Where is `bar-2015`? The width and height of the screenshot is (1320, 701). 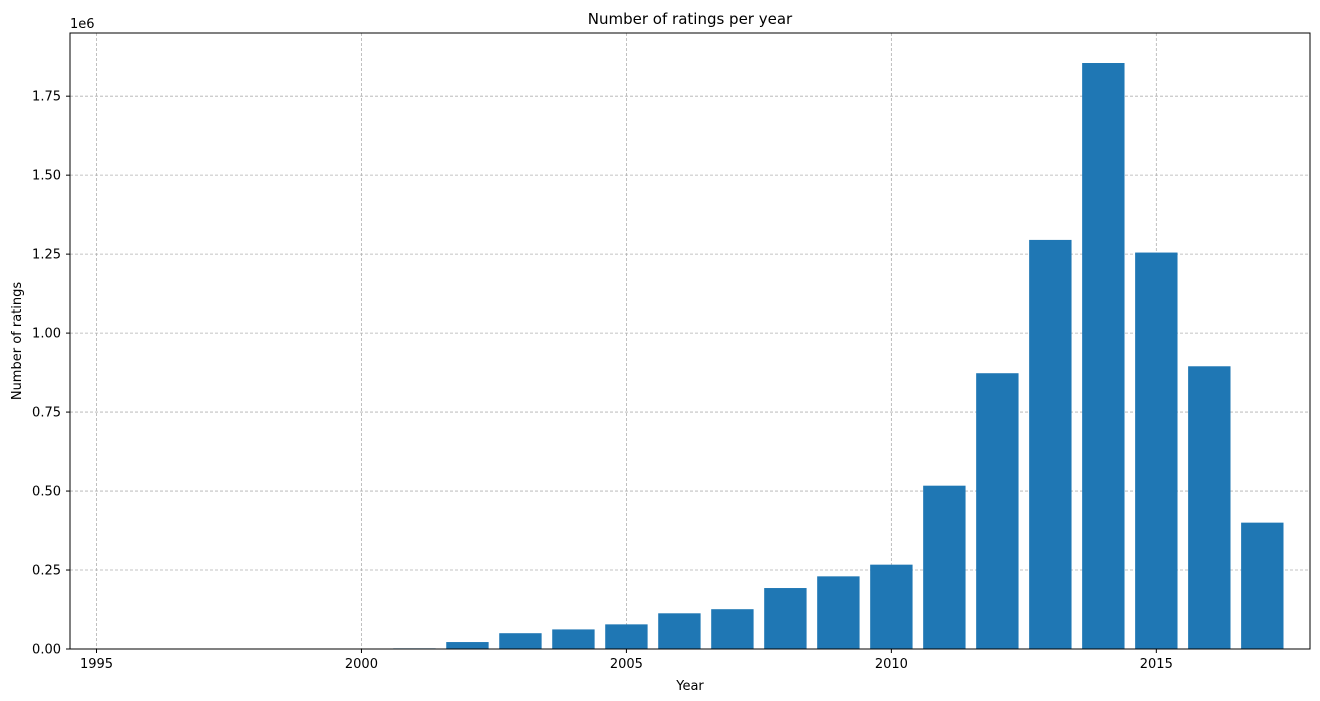 bar-2015 is located at coordinates (1156, 451).